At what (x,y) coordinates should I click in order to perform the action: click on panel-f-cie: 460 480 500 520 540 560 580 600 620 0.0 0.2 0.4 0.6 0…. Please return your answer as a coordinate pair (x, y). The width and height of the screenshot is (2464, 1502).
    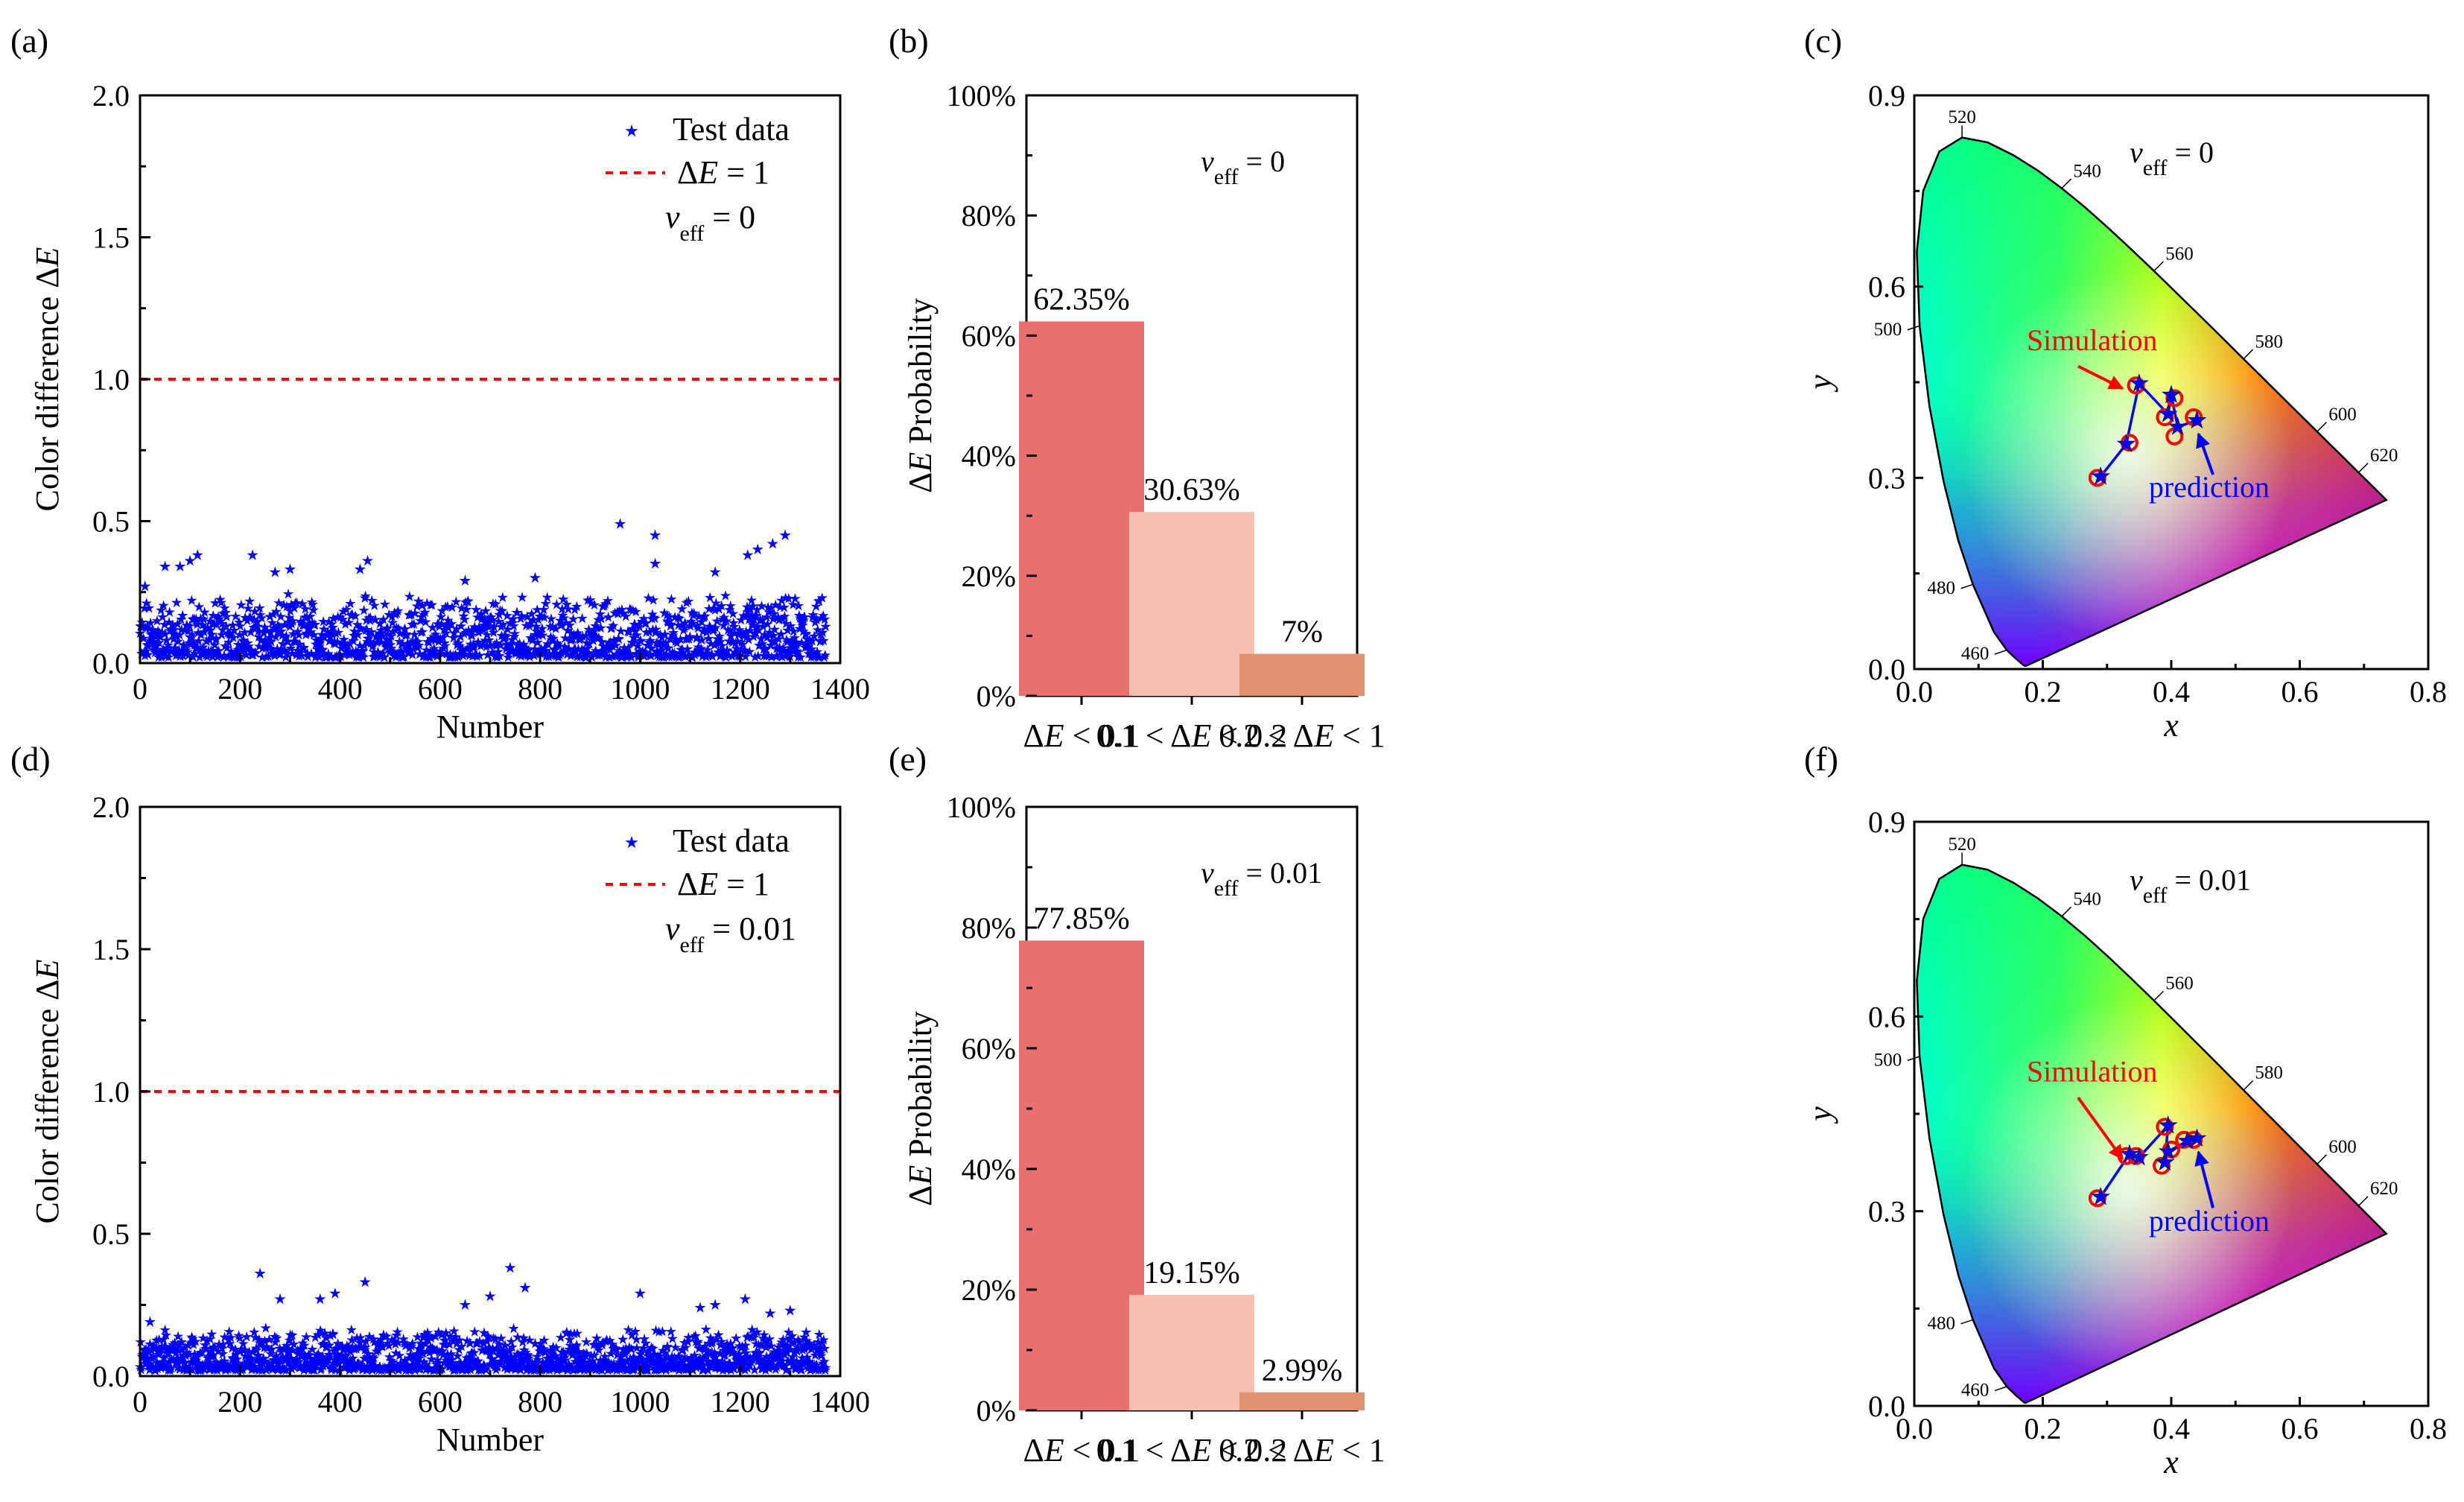
    Looking at the image, I should click on (2124, 1142).